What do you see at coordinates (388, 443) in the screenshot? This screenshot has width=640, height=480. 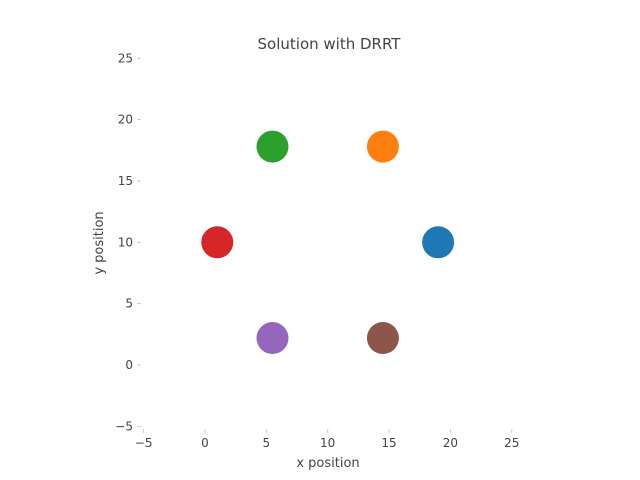 I see `x-tick-label: 15` at bounding box center [388, 443].